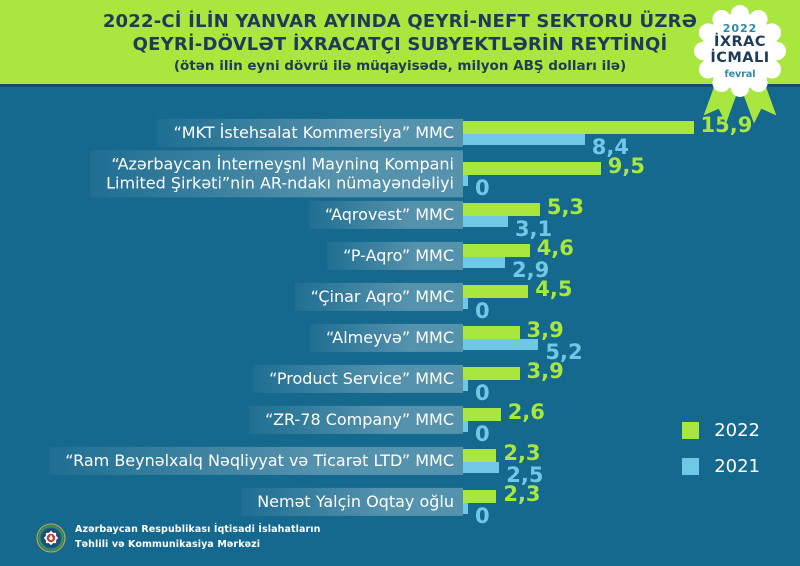  I want to click on badge-rosette-icon, so click(740, 51).